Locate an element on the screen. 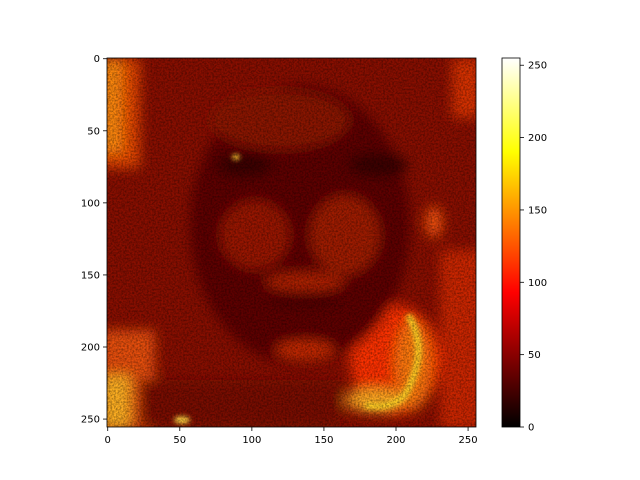  colorbar-gradient is located at coordinates (511, 242).